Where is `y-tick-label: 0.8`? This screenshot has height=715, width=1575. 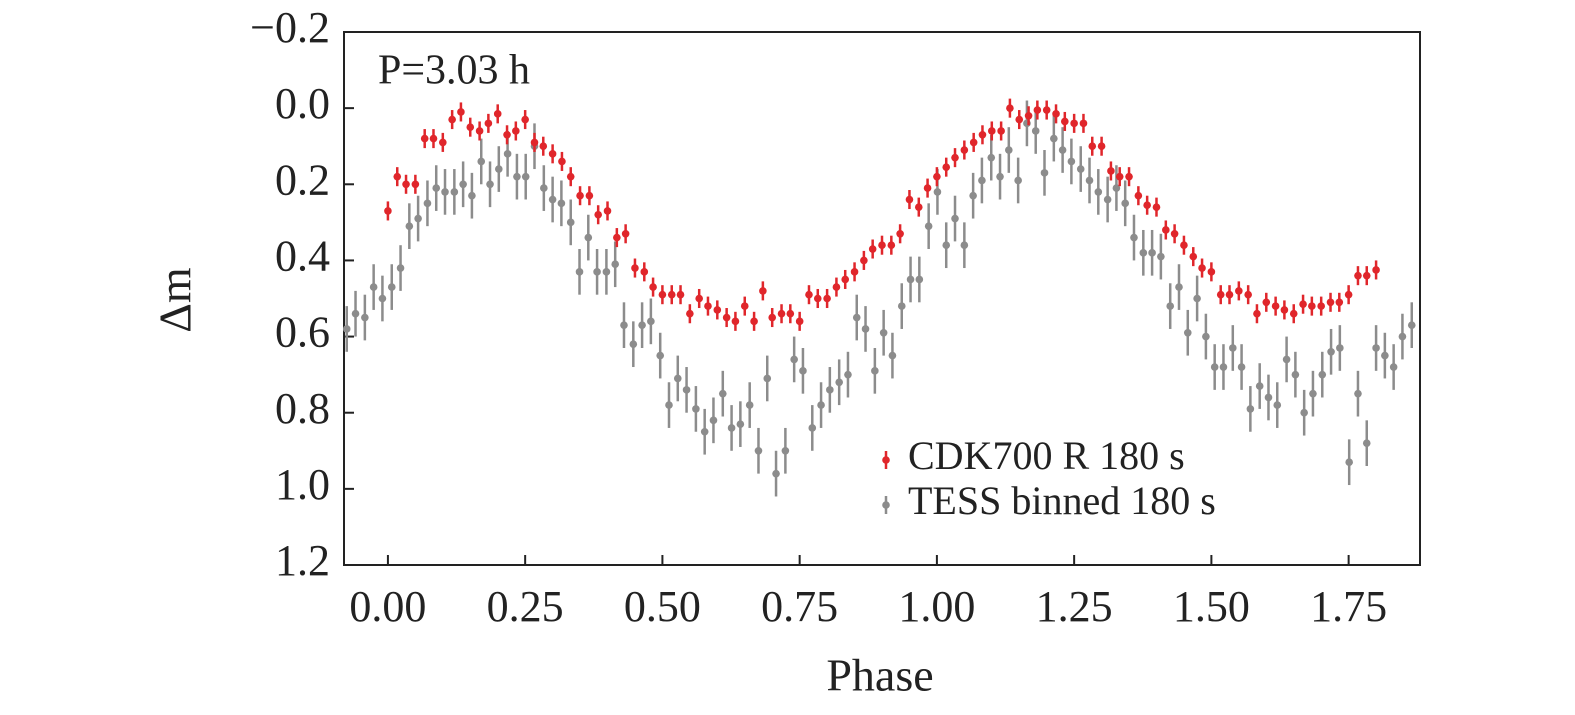
y-tick-label: 0.8 is located at coordinates (302, 408).